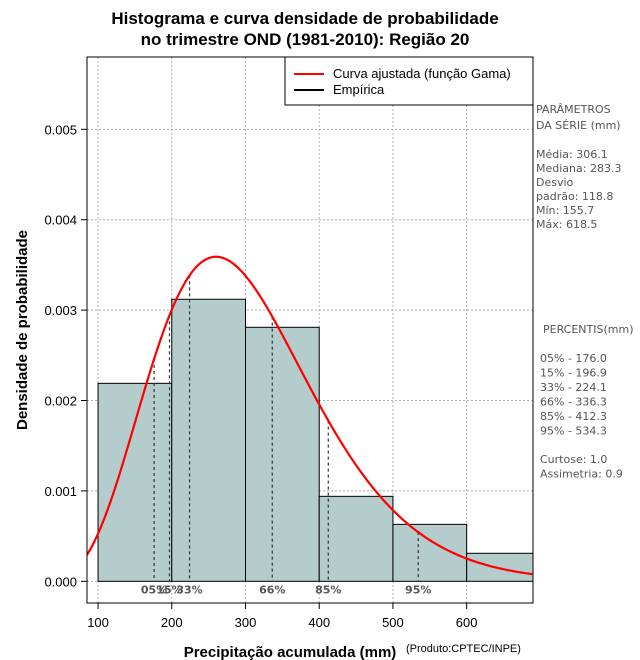 This screenshot has height=660, width=640. What do you see at coordinates (573, 373) in the screenshot?
I see `percentil-line: 15% - 196.9` at bounding box center [573, 373].